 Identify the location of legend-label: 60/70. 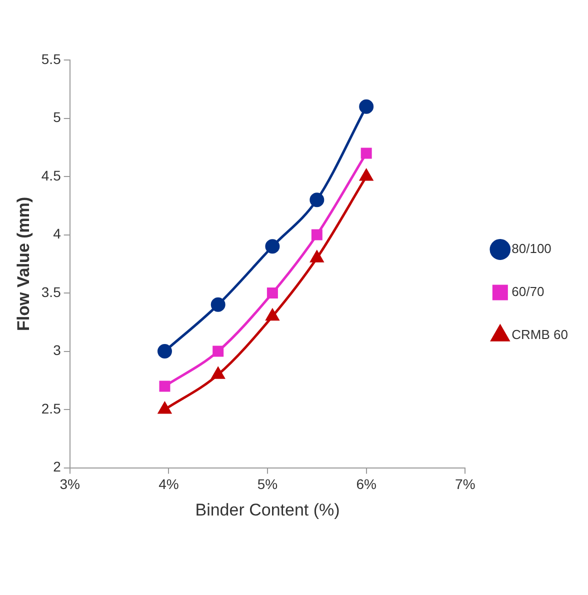
(528, 292).